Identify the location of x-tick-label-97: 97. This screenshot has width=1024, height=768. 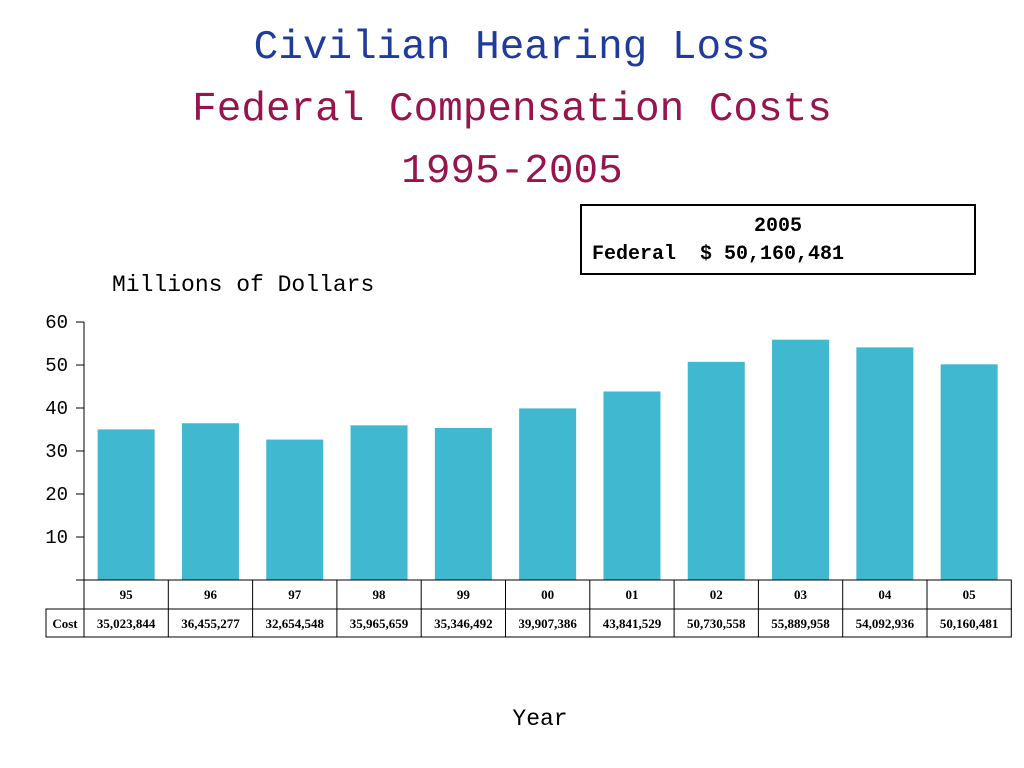
(295, 594).